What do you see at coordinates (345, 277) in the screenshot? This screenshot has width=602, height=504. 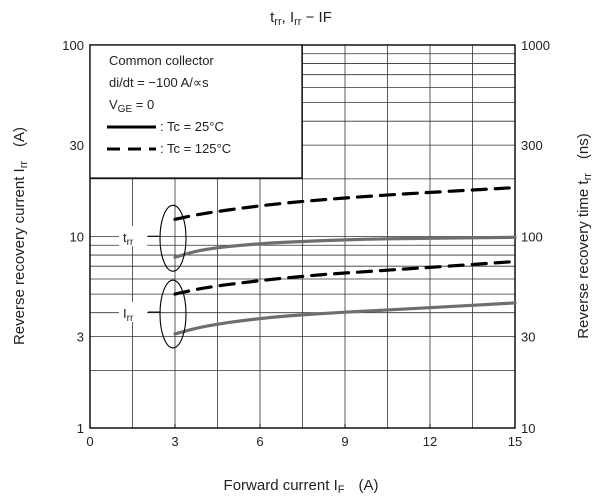 I see `series-irr-dashed` at bounding box center [345, 277].